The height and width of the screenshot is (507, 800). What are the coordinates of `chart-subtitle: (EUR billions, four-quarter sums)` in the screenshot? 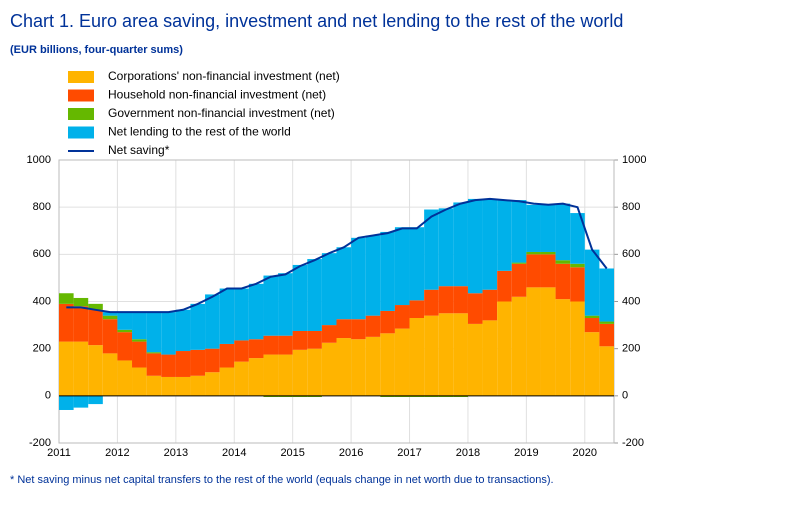 It's located at (96, 50).